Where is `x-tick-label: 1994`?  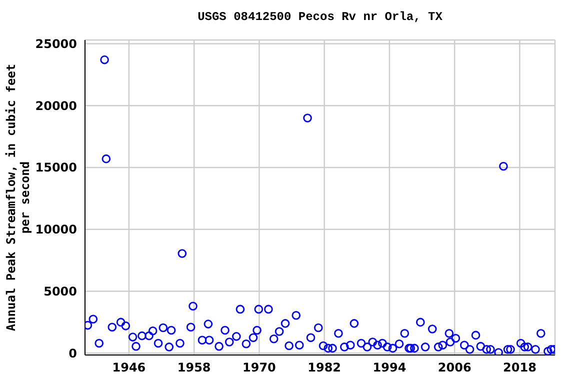 x-tick-label: 1994 is located at coordinates (389, 367).